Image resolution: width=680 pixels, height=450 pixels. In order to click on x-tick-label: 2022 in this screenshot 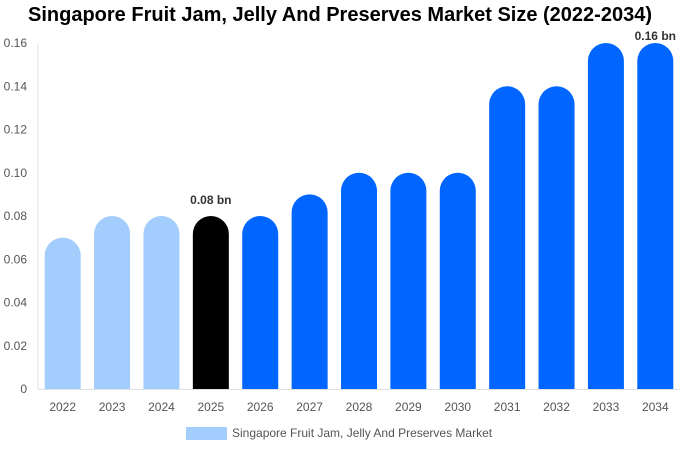, I will do `click(62, 407)`.